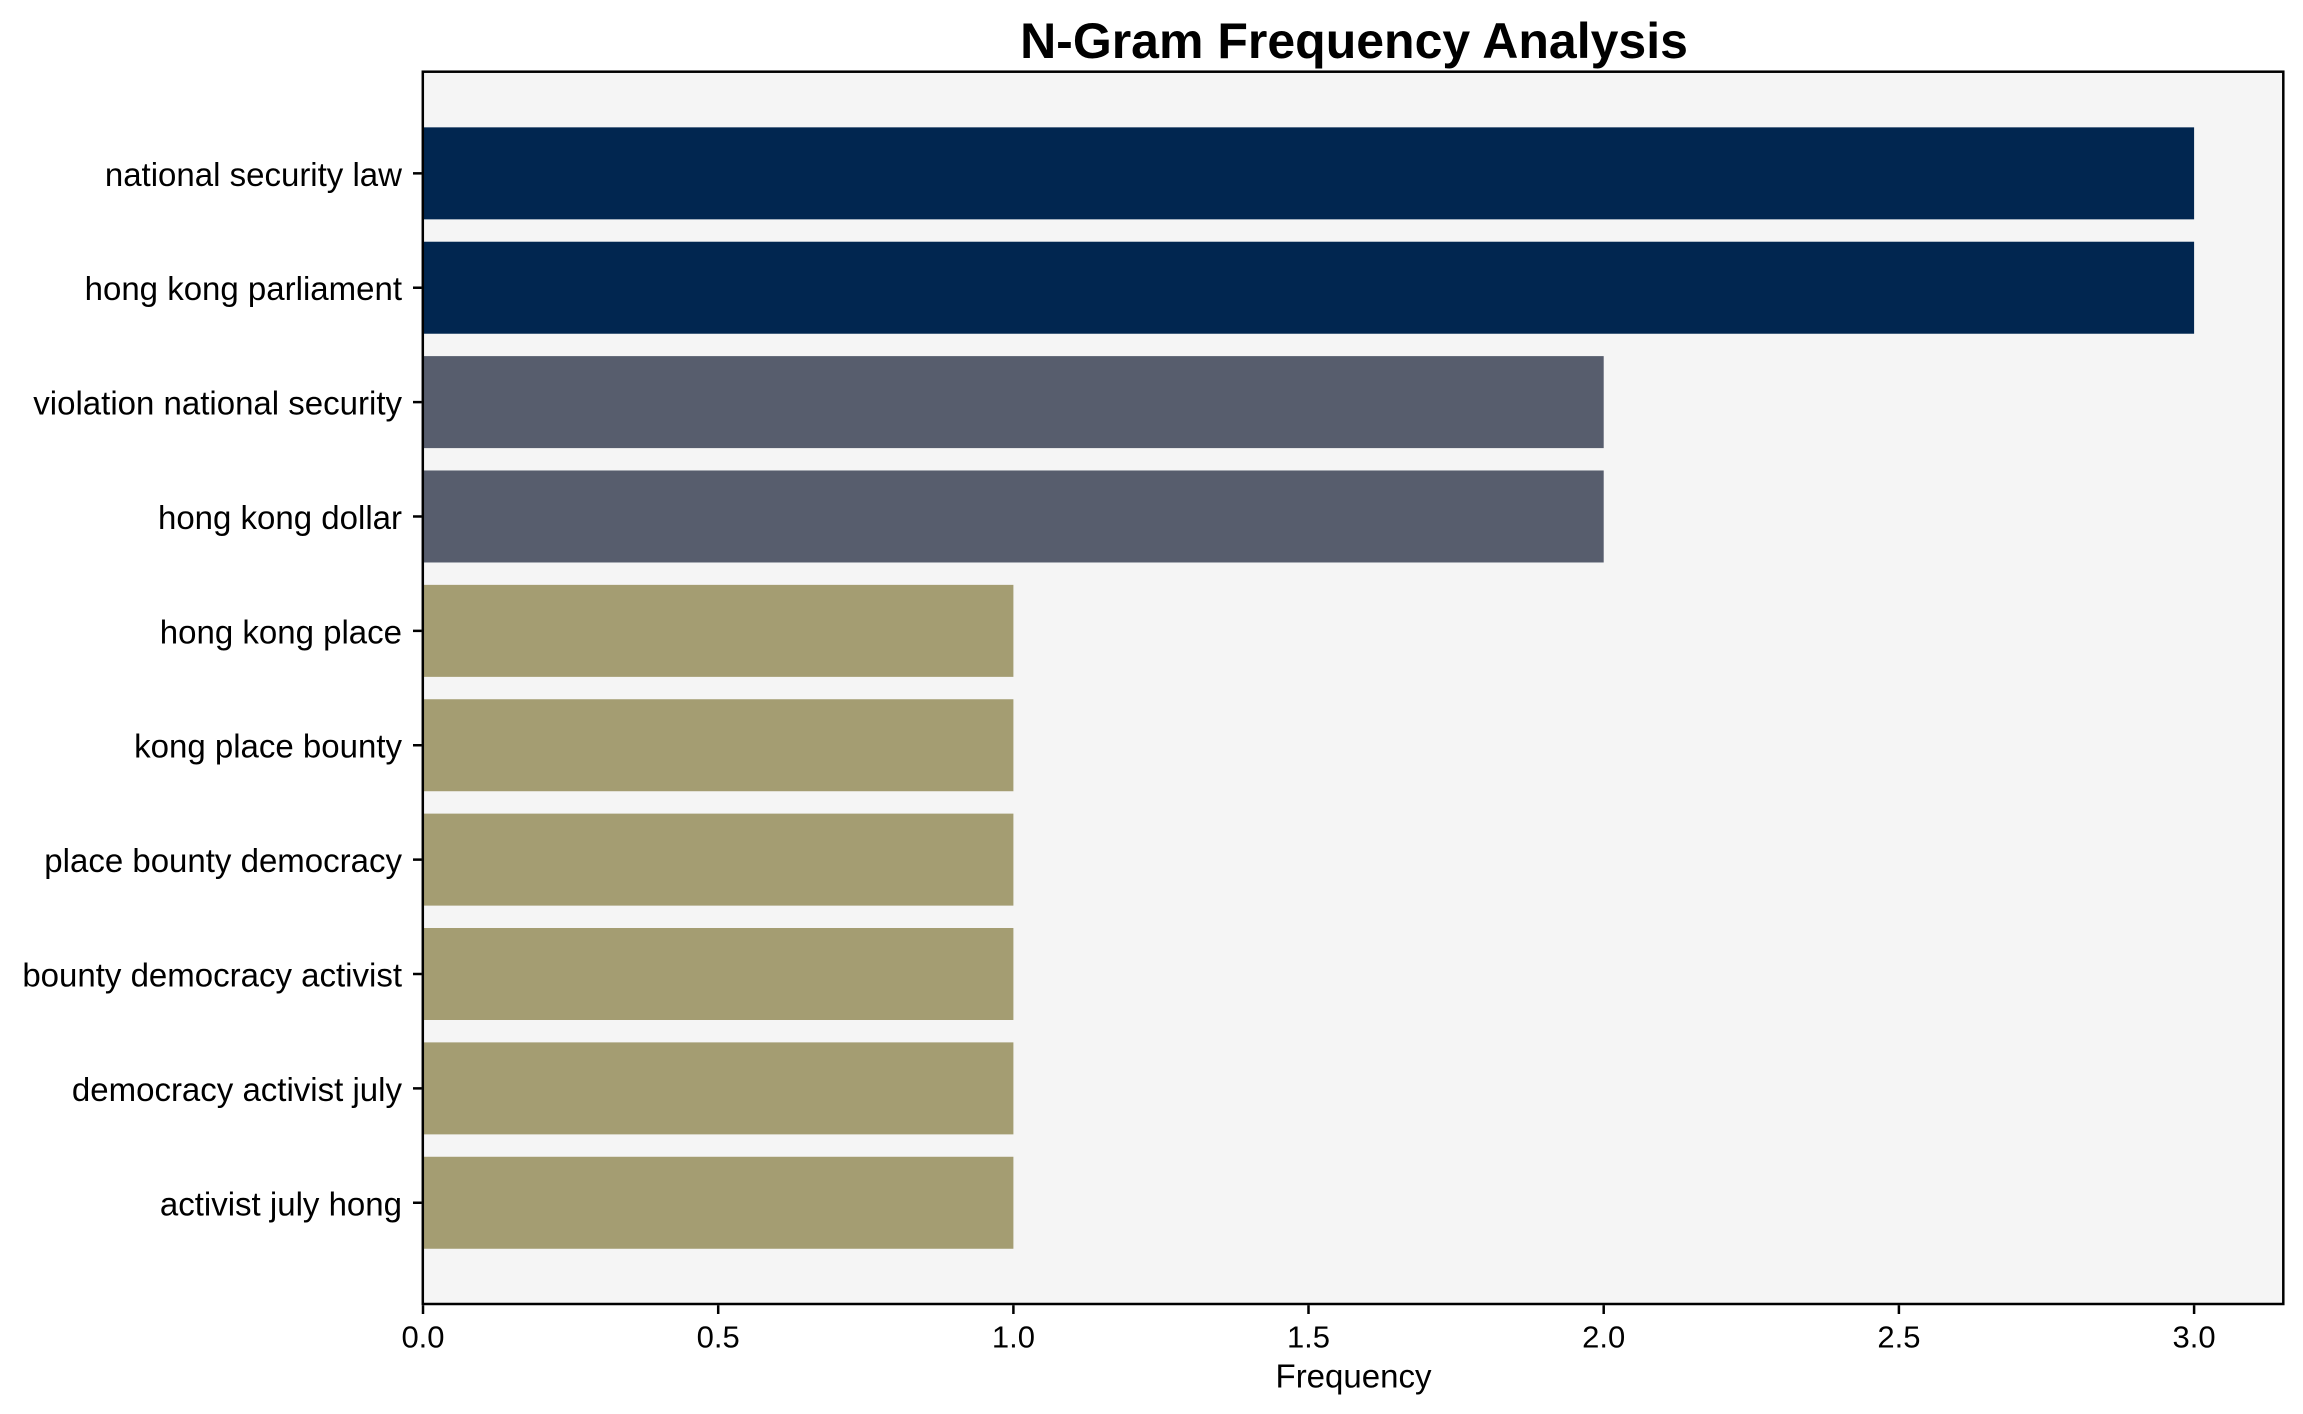 The image size is (2303, 1414). Describe the element at coordinates (223, 860) in the screenshot. I see `svg-text: place bounty democracy` at that location.